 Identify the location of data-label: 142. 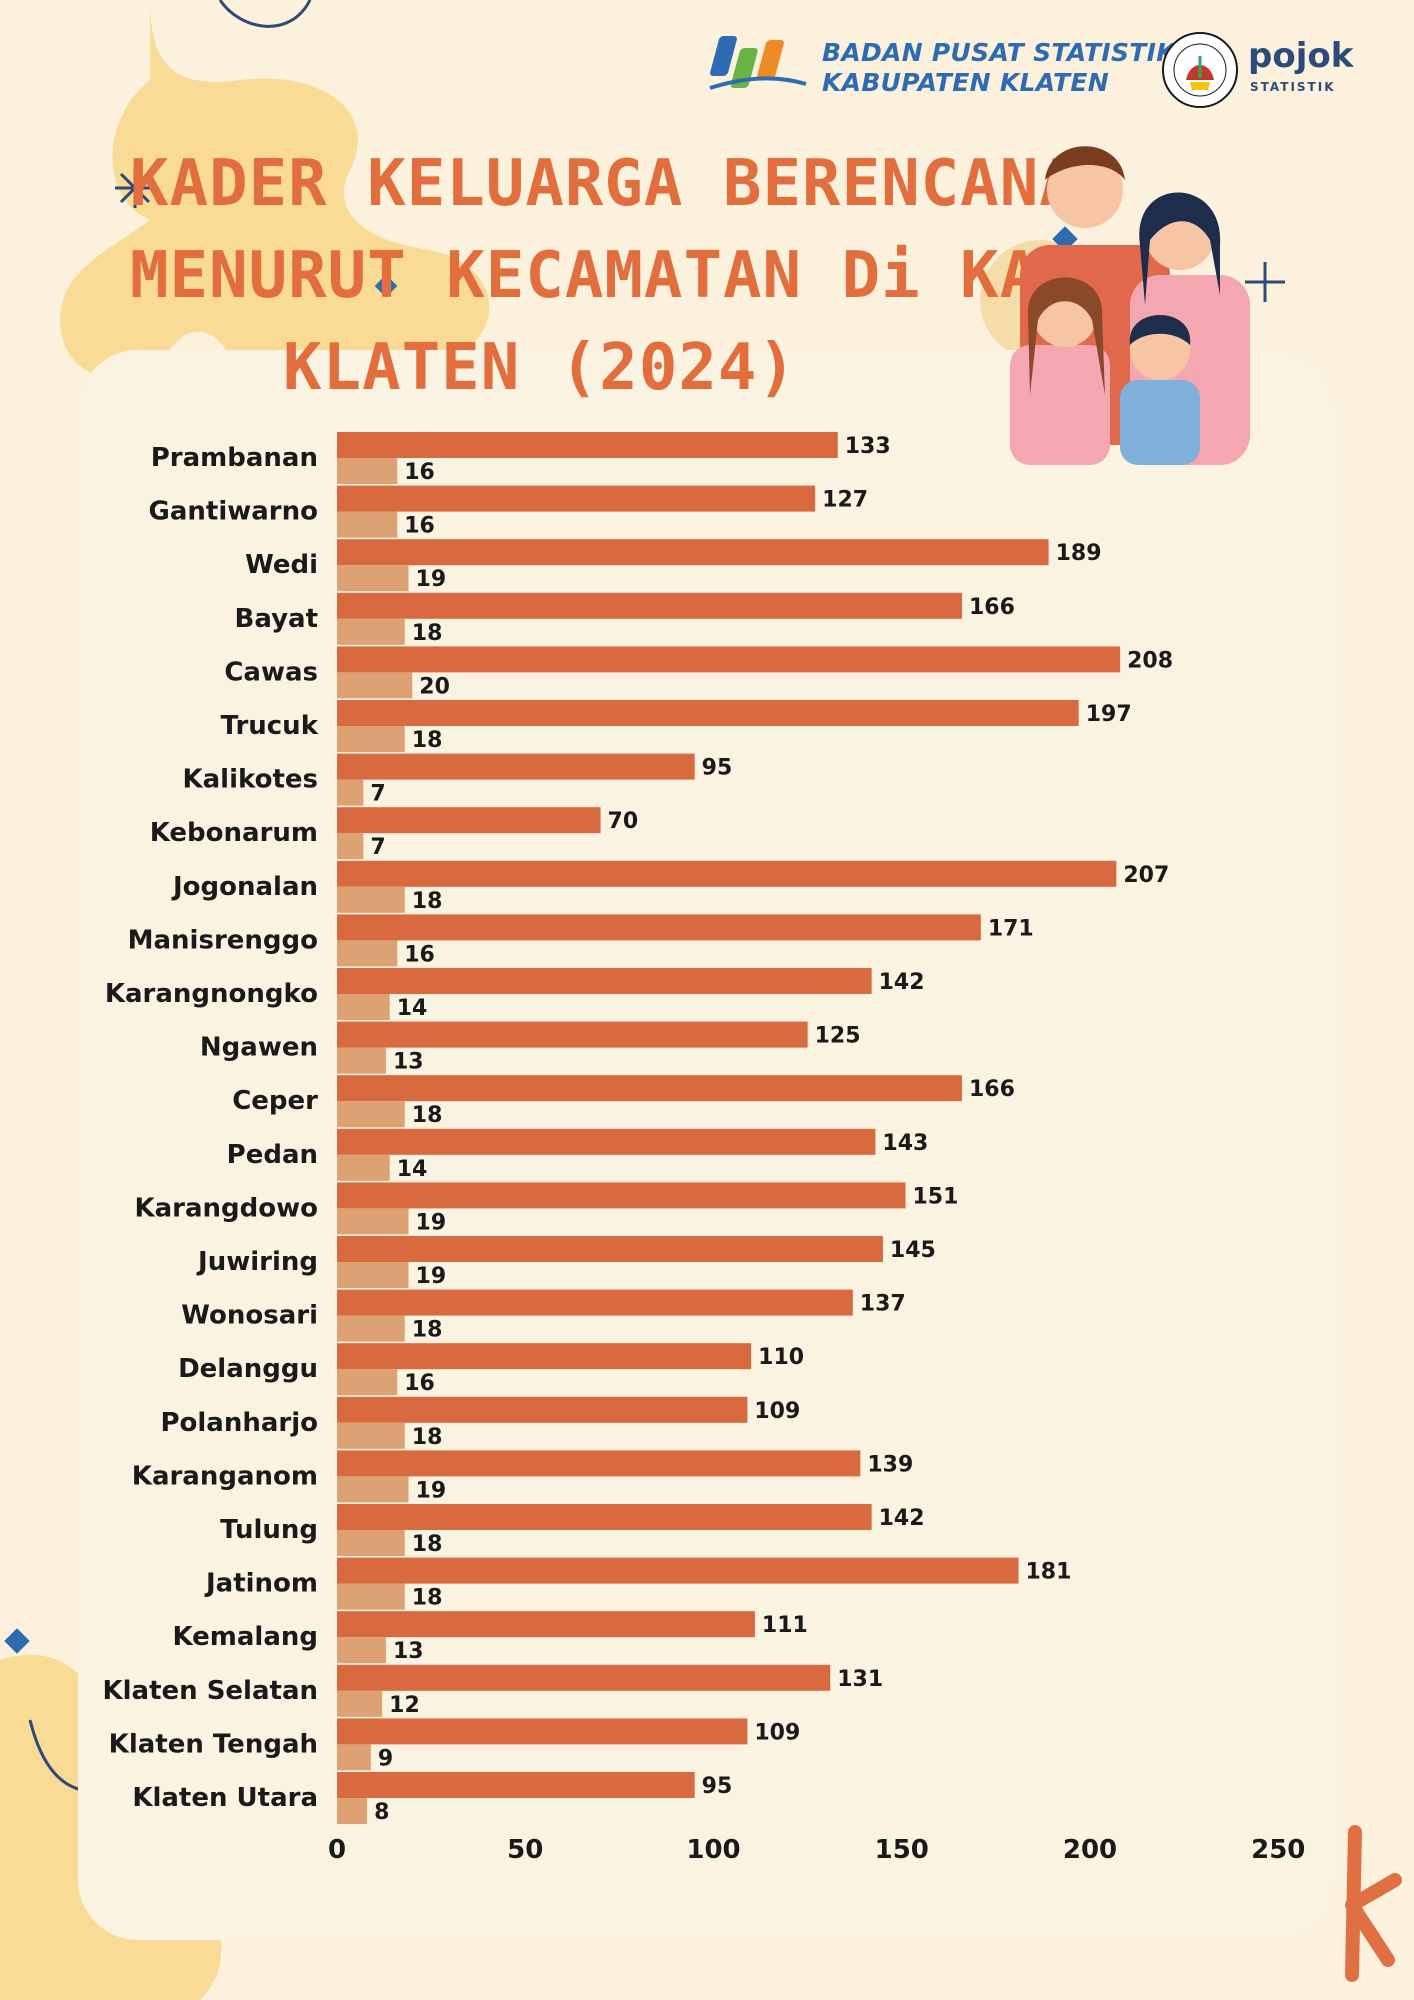
(902, 1518).